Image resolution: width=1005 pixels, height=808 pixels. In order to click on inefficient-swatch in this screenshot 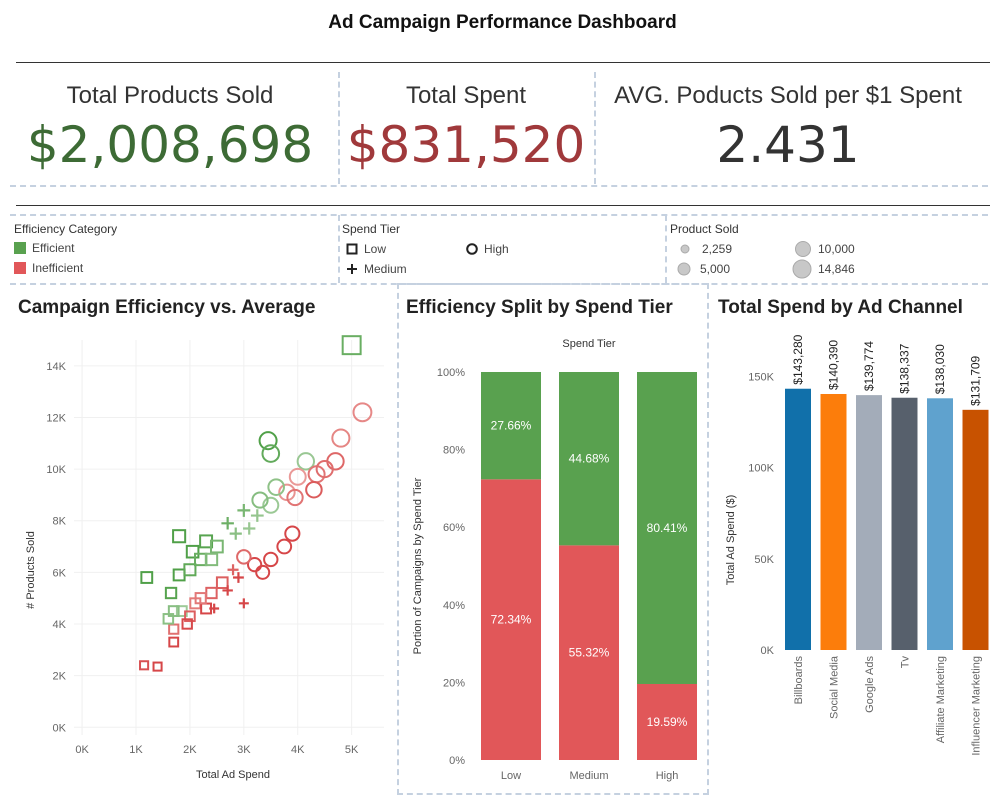, I will do `click(20, 268)`.